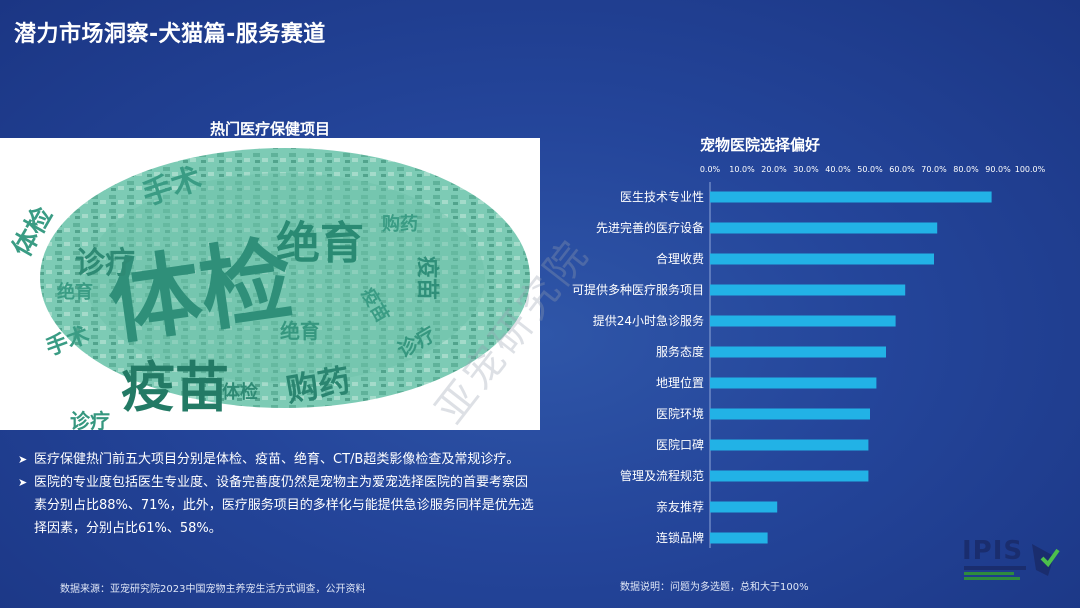  What do you see at coordinates (400, 224) in the screenshot?
I see `wordcloud-word: 购药` at bounding box center [400, 224].